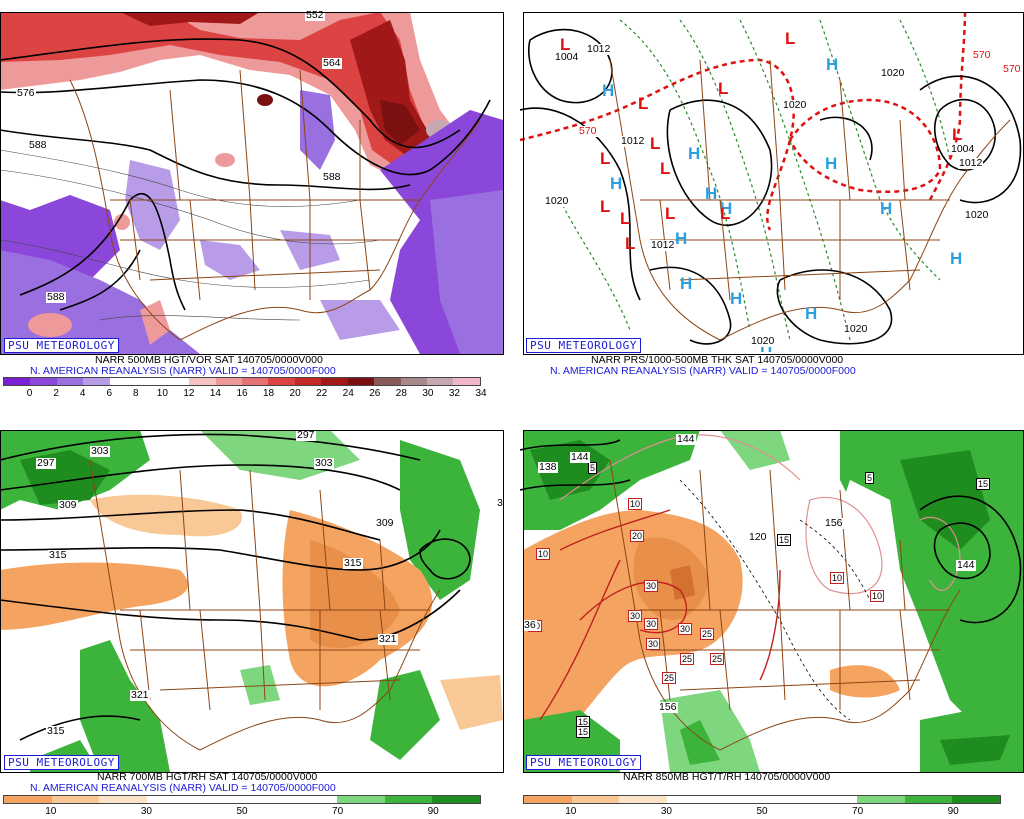 The image size is (1024, 819). Describe the element at coordinates (46, 463) in the screenshot. I see `contour-label: 297` at that location.